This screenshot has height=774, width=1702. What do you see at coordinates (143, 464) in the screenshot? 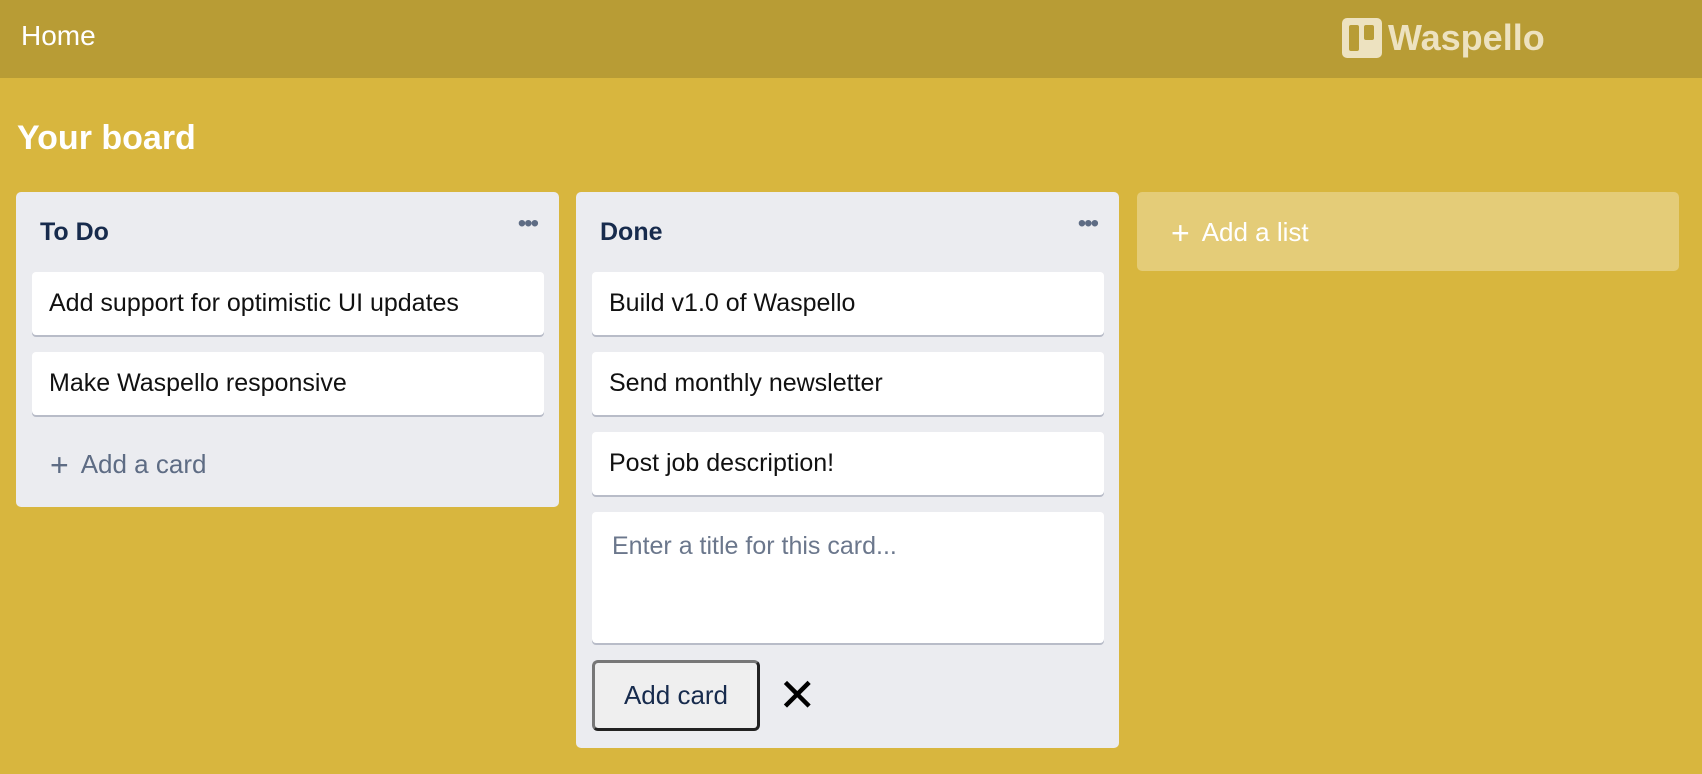
I see `add-card-label: Add a card` at bounding box center [143, 464].